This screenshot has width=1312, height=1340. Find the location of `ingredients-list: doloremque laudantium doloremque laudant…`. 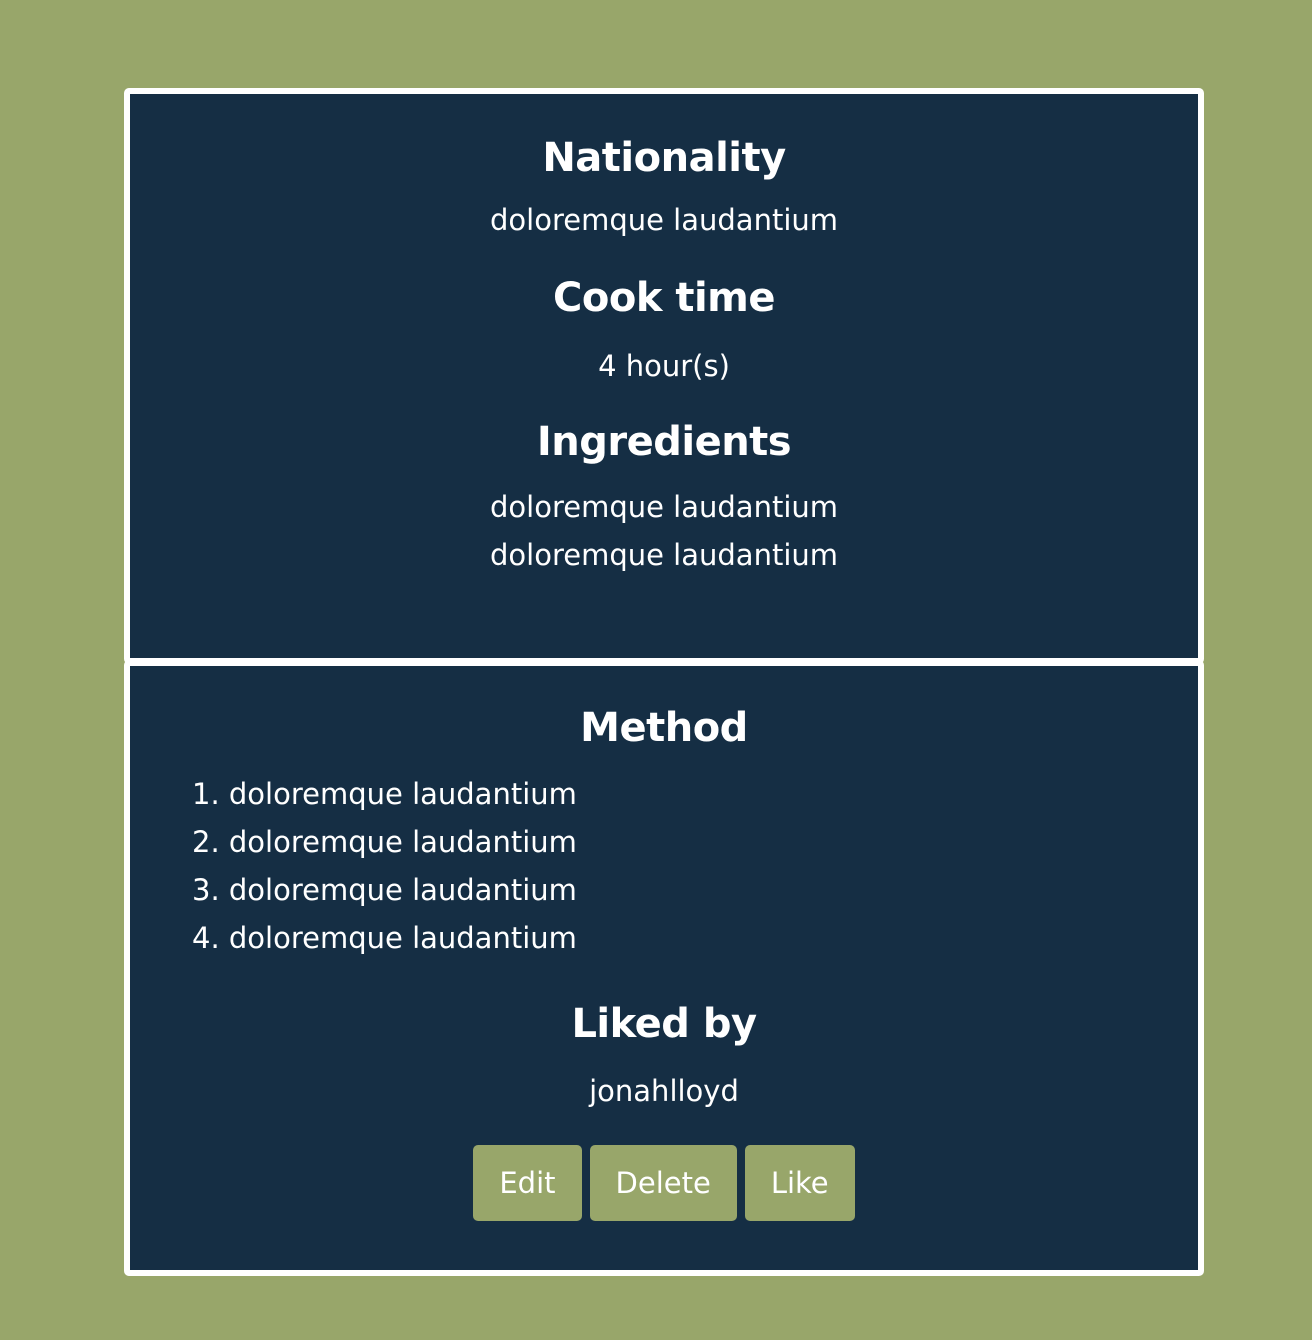

ingredients-list: doloremque laudantium doloremque laudant… is located at coordinates (664, 531).